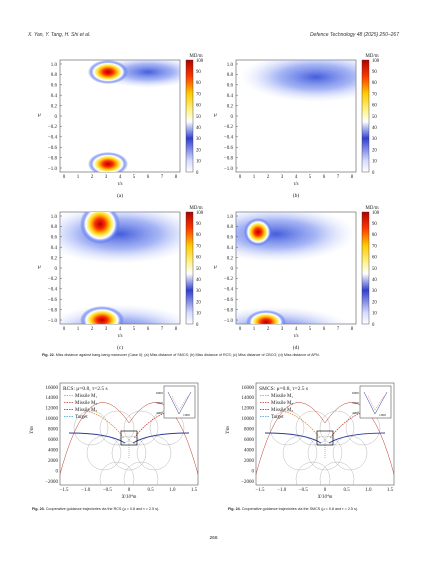  Describe the element at coordinates (85, 389) in the screenshot. I see `params-label: RCS: μ=0.8, τ=2.5 s` at that location.